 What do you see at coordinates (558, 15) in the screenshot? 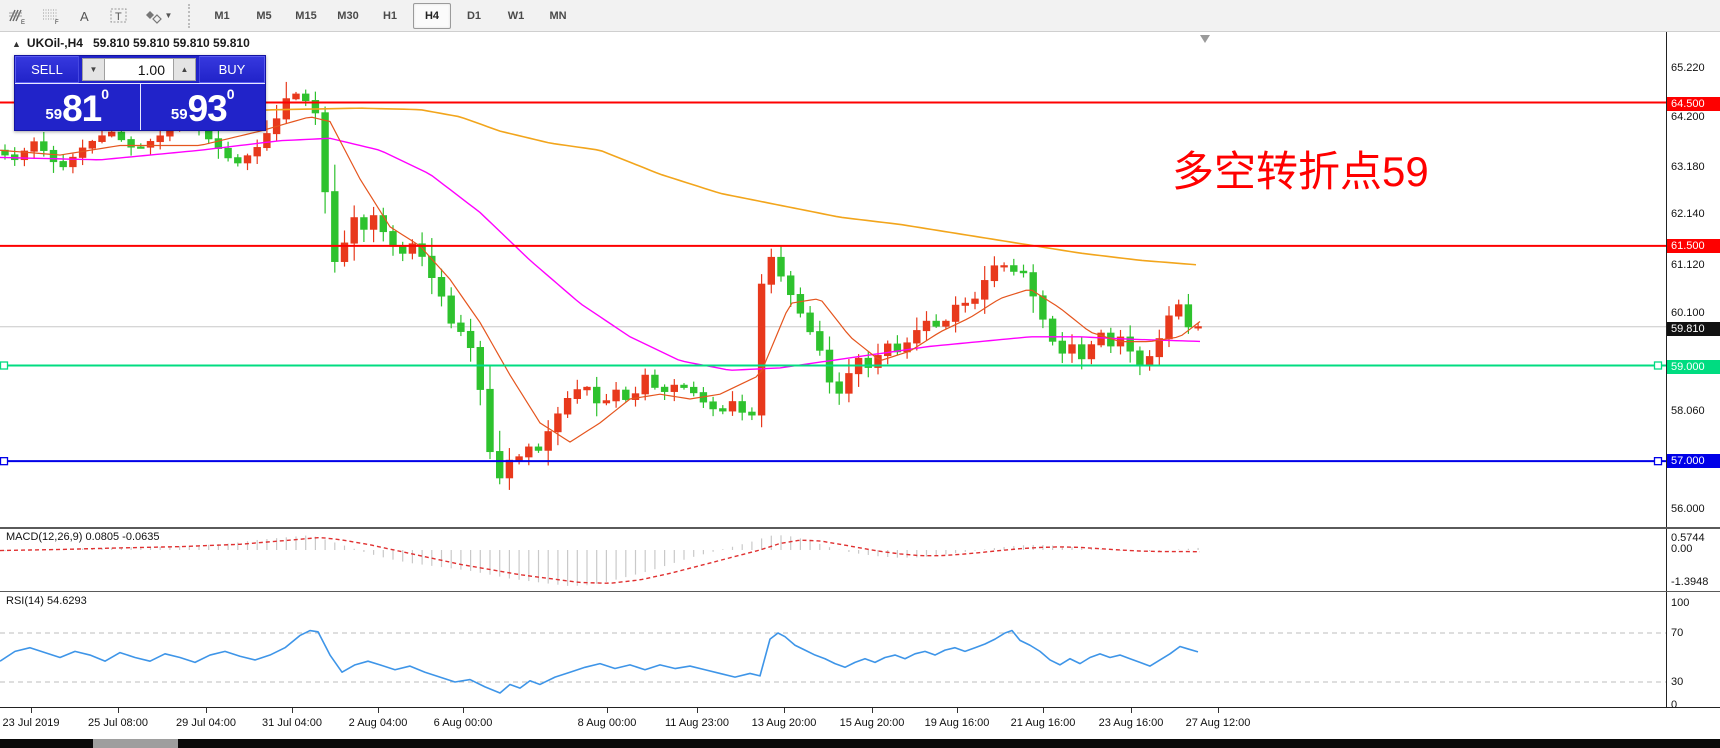
I see `timeframe-button-mn: MN` at bounding box center [558, 15].